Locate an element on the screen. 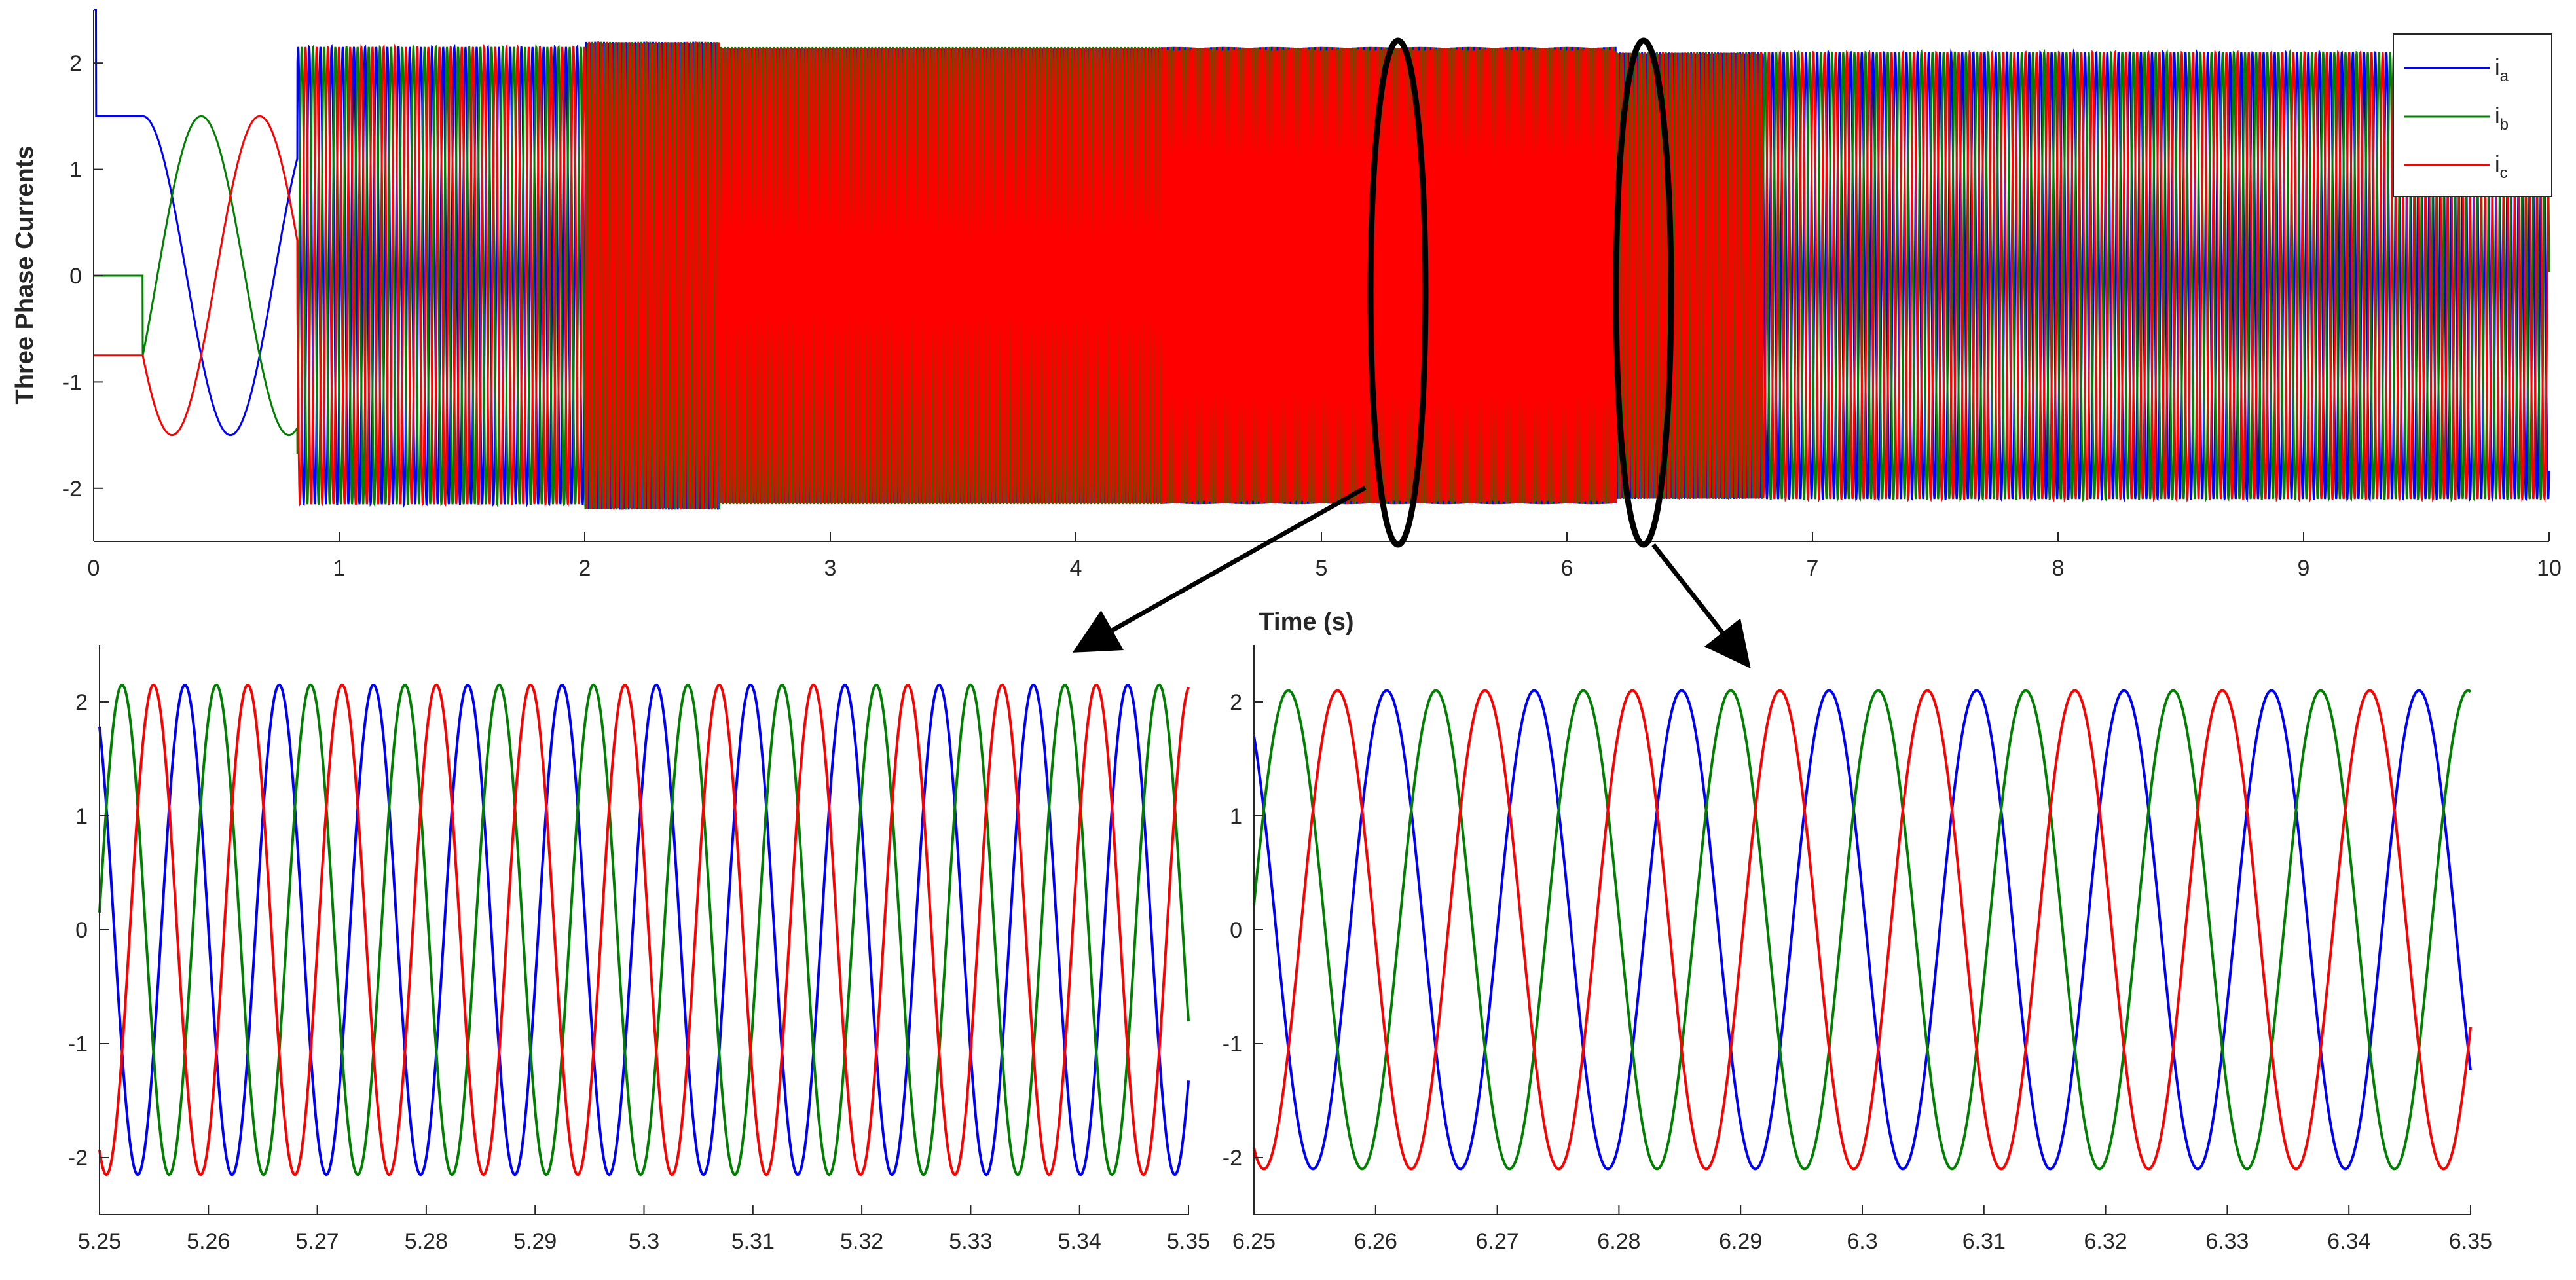 This screenshot has height=1280, width=2576. zoom-right-x-tick-label: 6.34 is located at coordinates (2348, 1241).